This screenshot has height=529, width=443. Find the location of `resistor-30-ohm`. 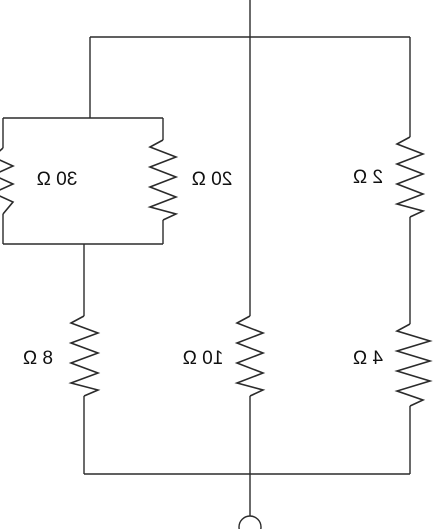

resistor-30-ohm is located at coordinates (7, 181).